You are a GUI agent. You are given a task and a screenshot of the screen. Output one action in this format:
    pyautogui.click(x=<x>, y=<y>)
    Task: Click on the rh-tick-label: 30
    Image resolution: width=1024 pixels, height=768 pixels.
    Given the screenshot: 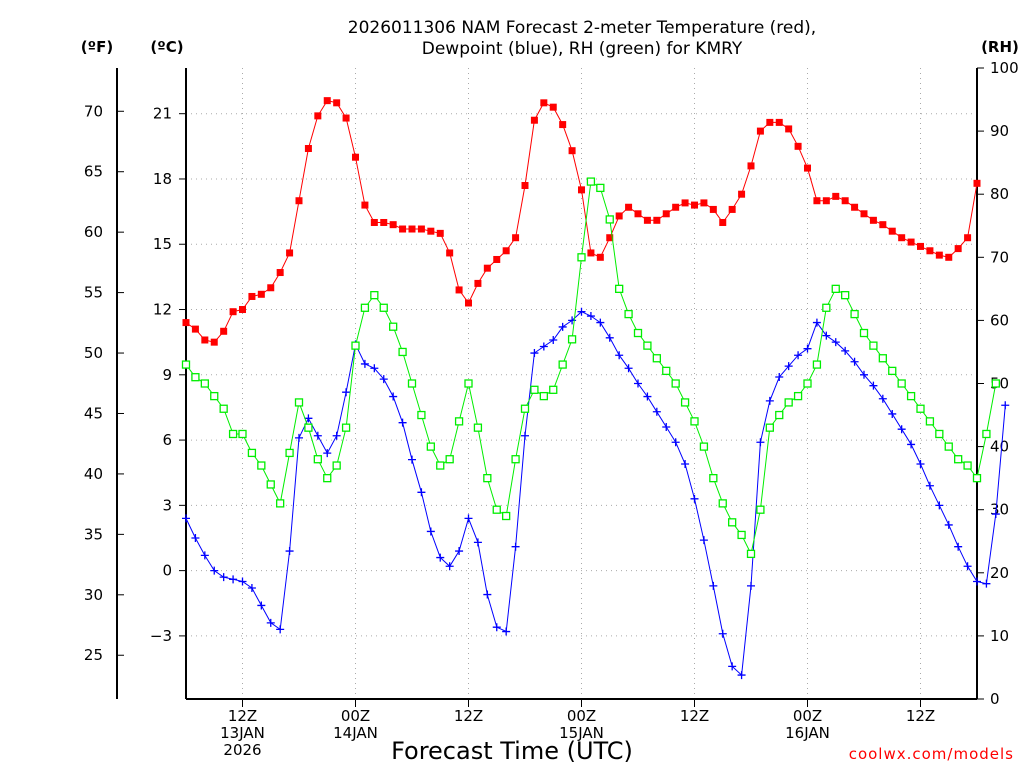 What is the action you would take?
    pyautogui.click(x=999, y=510)
    